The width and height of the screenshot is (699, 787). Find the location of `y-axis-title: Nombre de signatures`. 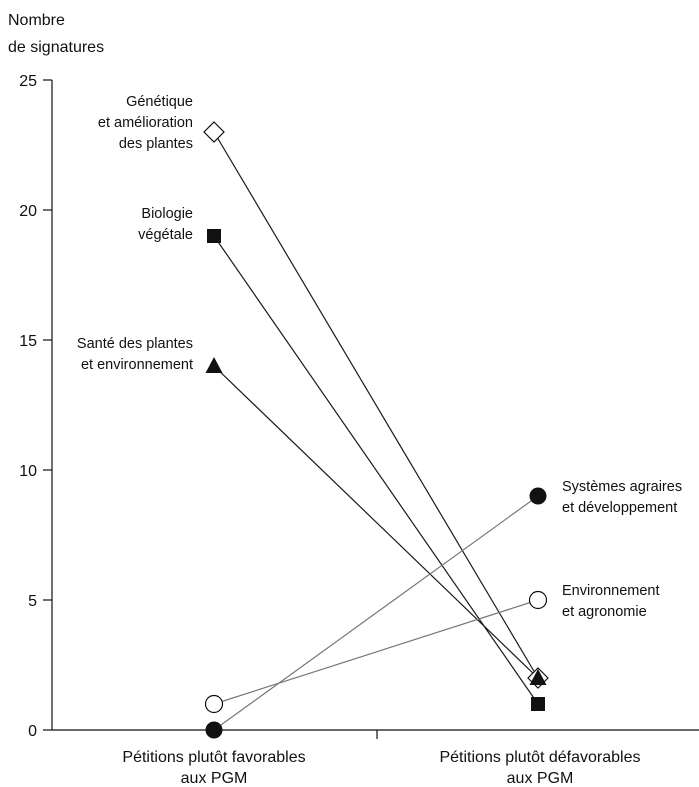

y-axis-title: Nombre de signatures is located at coordinates (56, 34).